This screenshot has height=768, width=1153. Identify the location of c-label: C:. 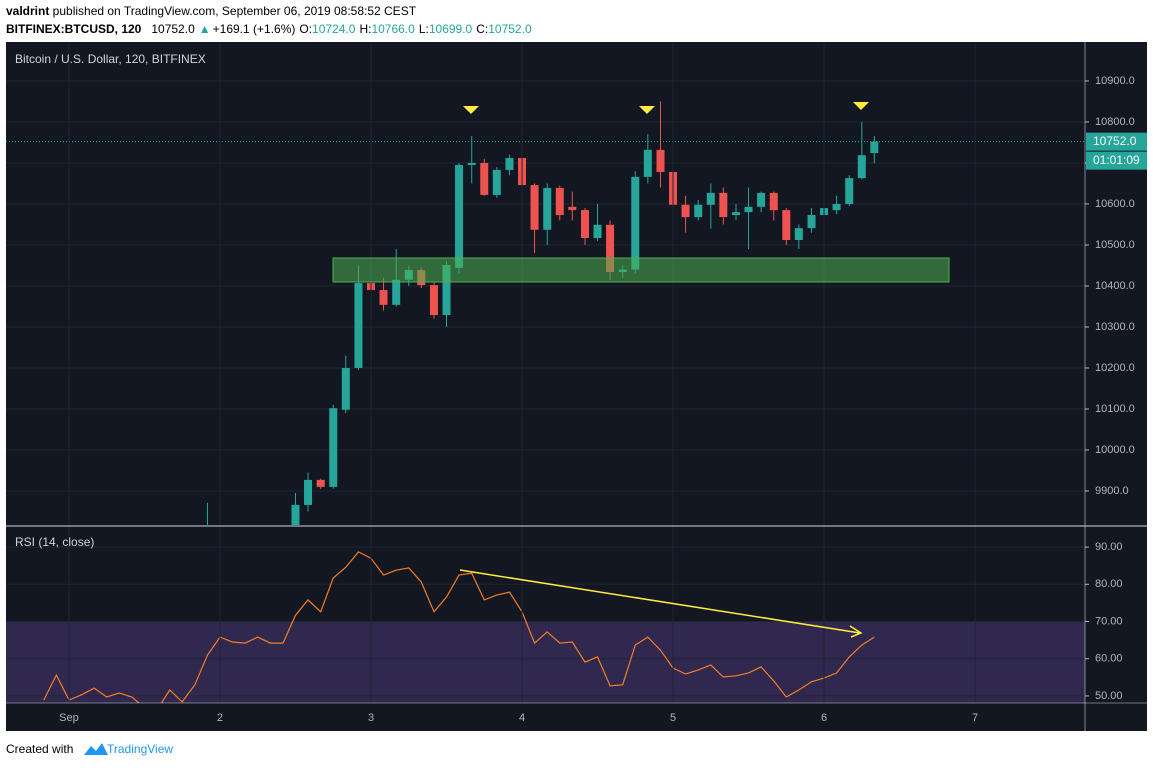
(482, 29).